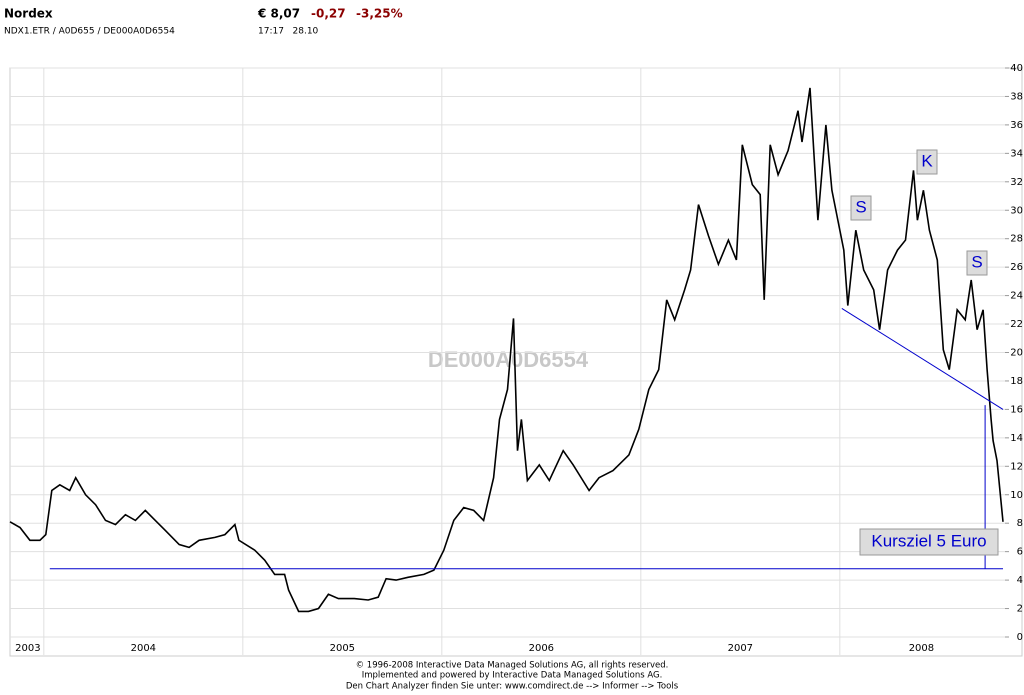 The width and height of the screenshot is (1024, 695). Describe the element at coordinates (1016, 267) in the screenshot. I see `y-tick-label: 26` at that location.